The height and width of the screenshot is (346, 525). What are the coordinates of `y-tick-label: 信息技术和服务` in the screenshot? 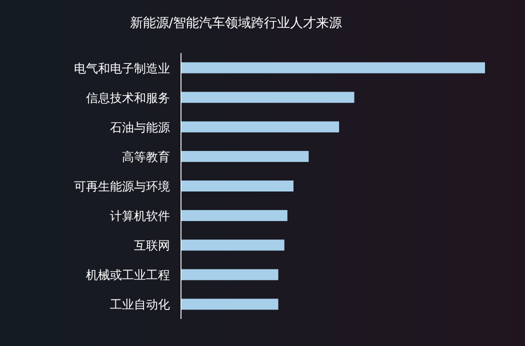 It's located at (128, 97).